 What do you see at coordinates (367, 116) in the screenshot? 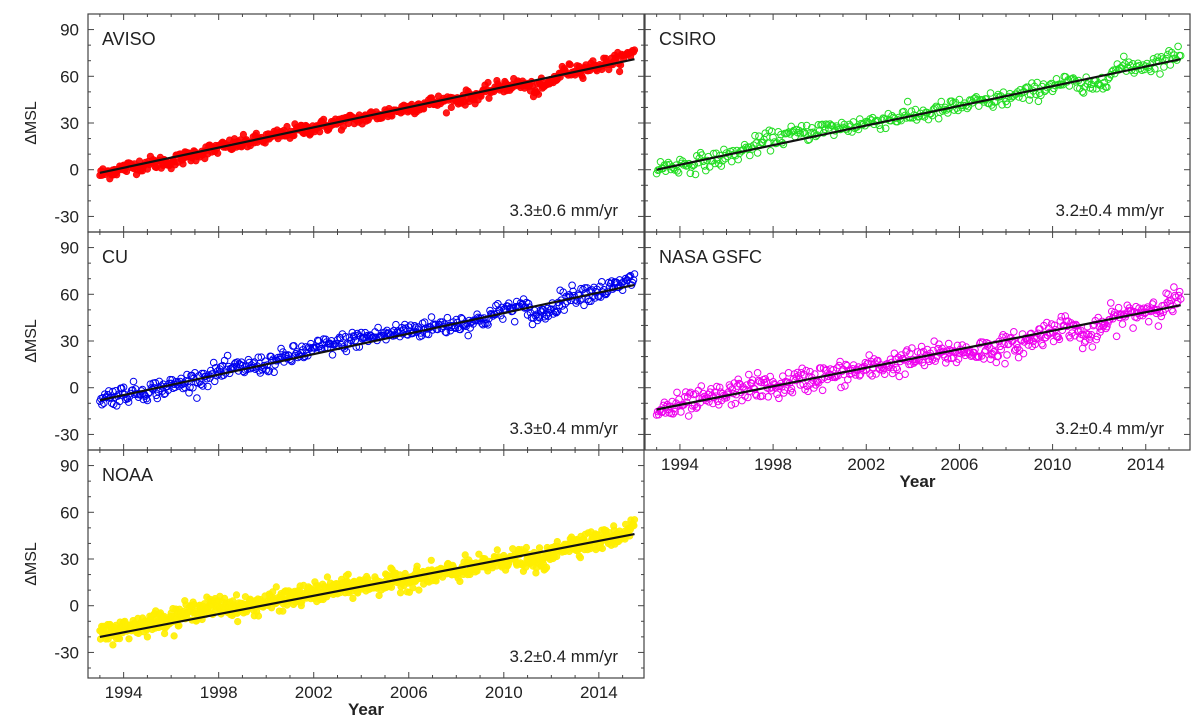
I see `trend-line` at bounding box center [367, 116].